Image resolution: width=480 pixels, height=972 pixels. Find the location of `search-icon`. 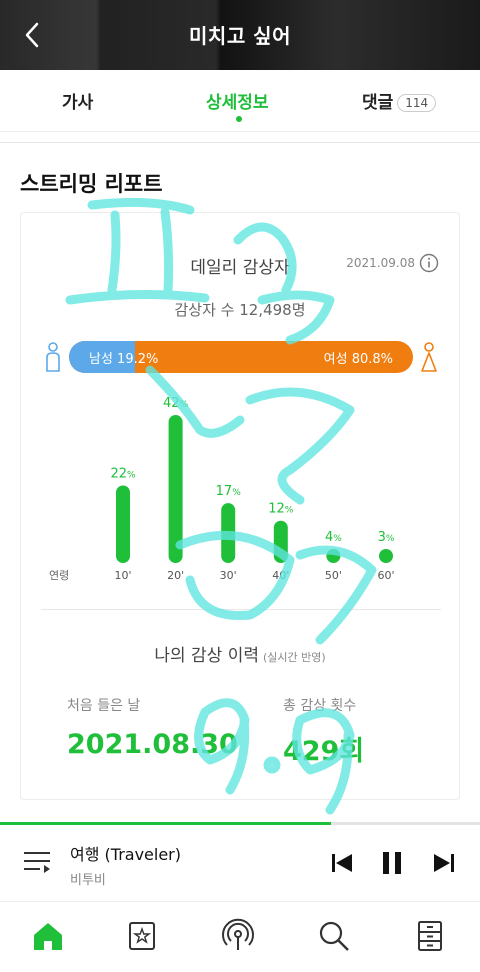

search-icon is located at coordinates (334, 936).